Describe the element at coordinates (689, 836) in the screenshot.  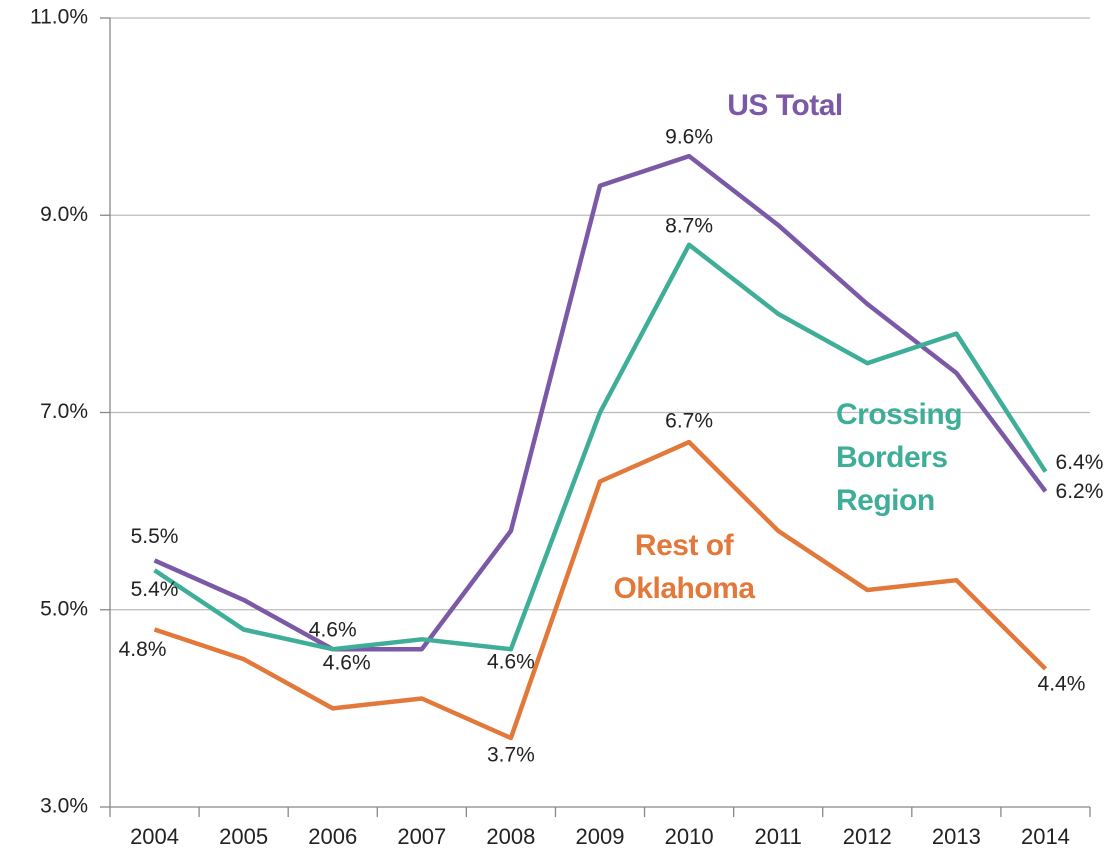
I see `x-tick-label: 2010` at that location.